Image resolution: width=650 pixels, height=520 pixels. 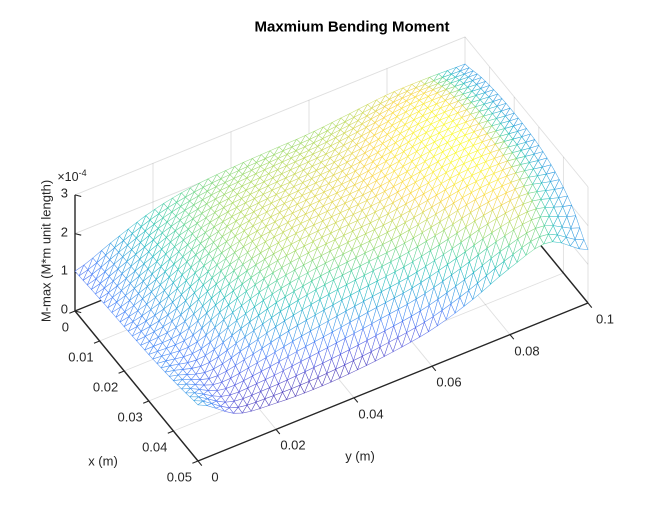 I want to click on z-tick-label: 2, so click(x=64, y=232).